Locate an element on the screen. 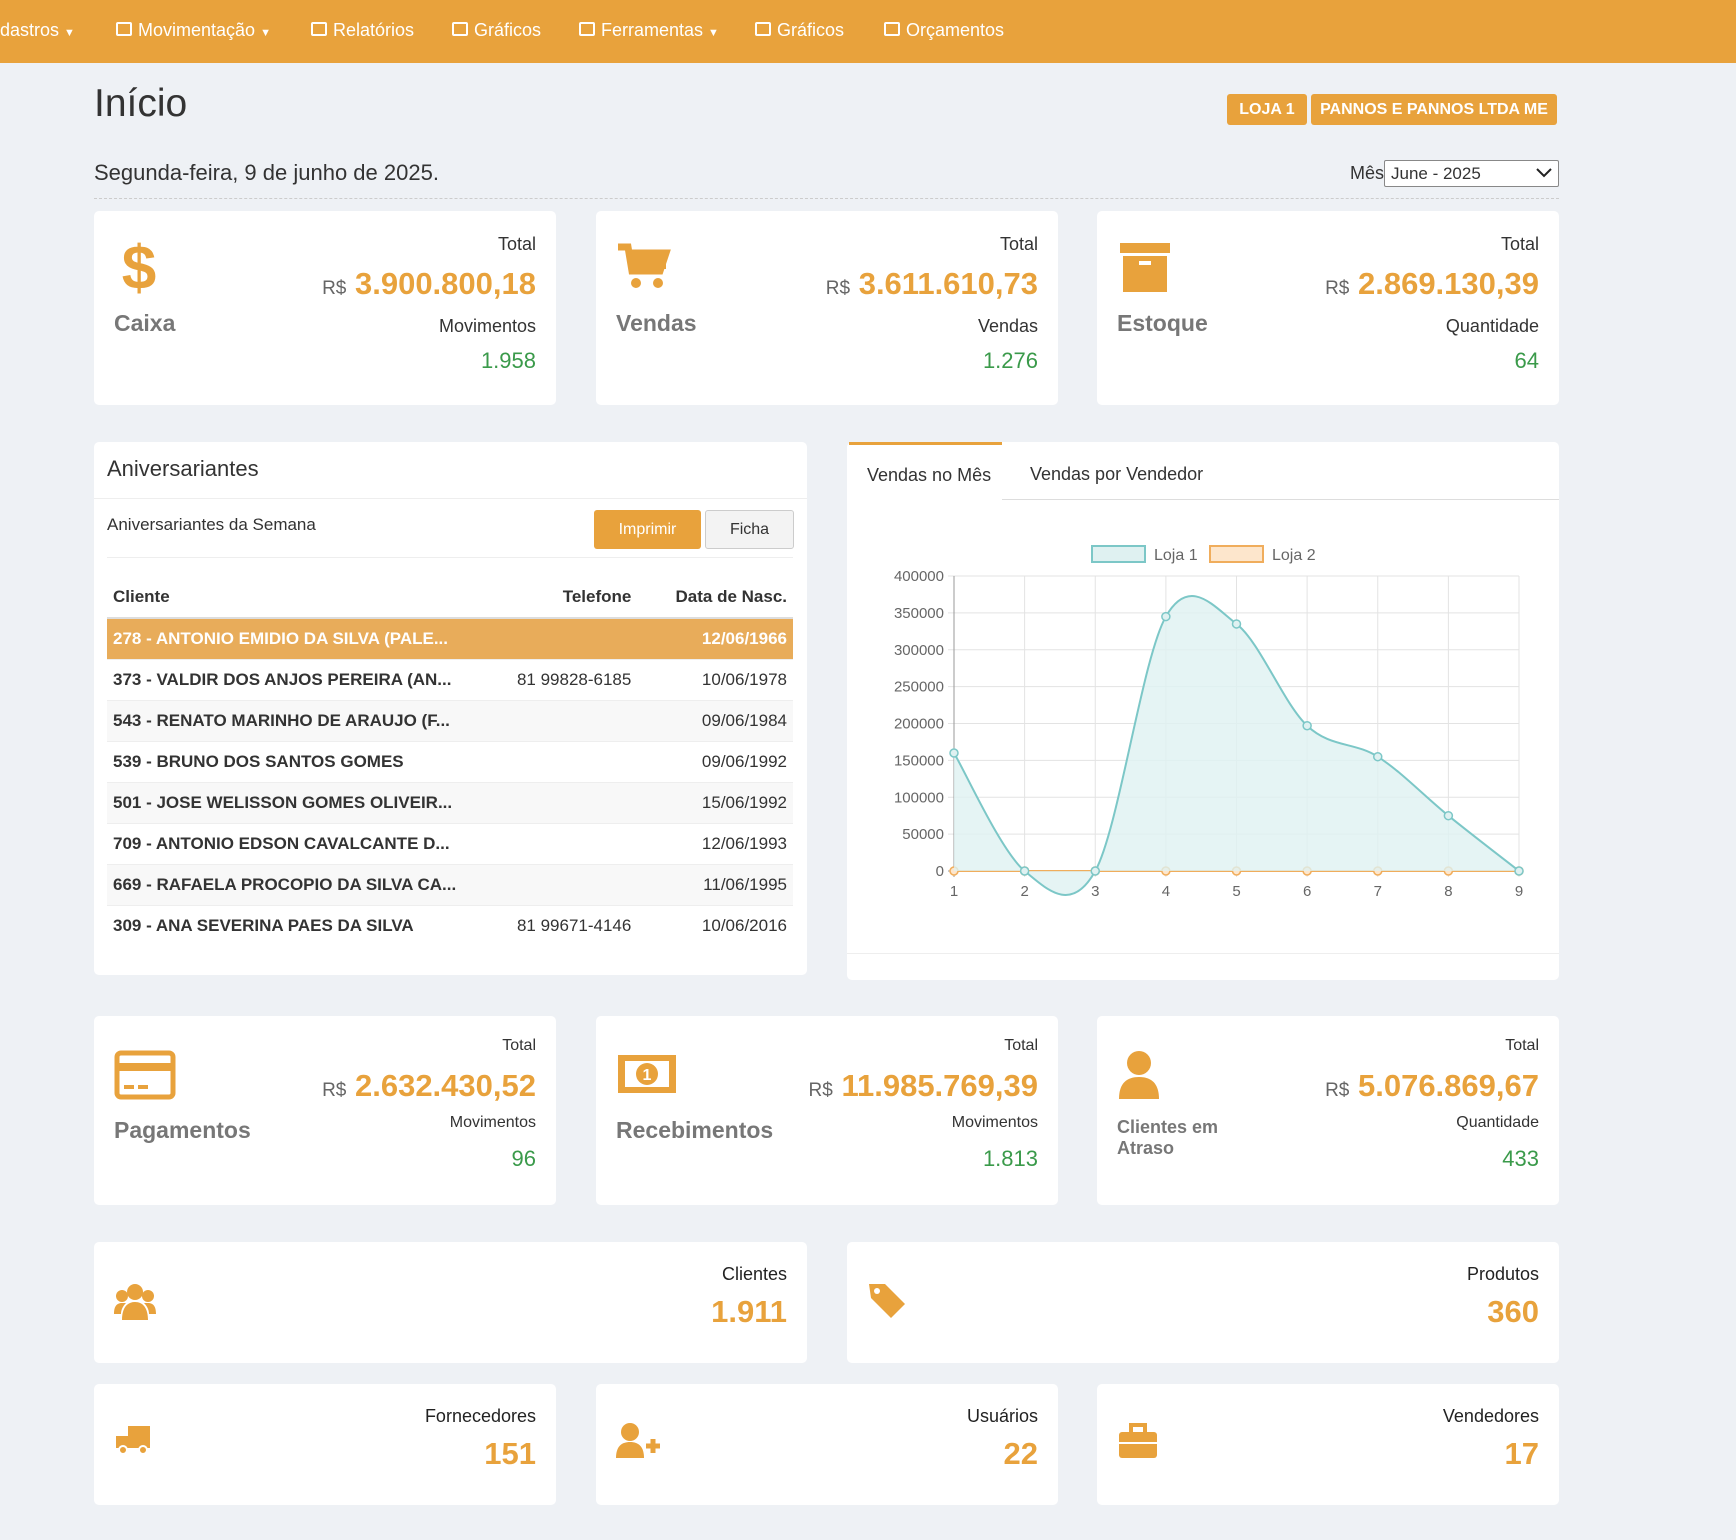  count: 96 is located at coordinates (523, 1158).